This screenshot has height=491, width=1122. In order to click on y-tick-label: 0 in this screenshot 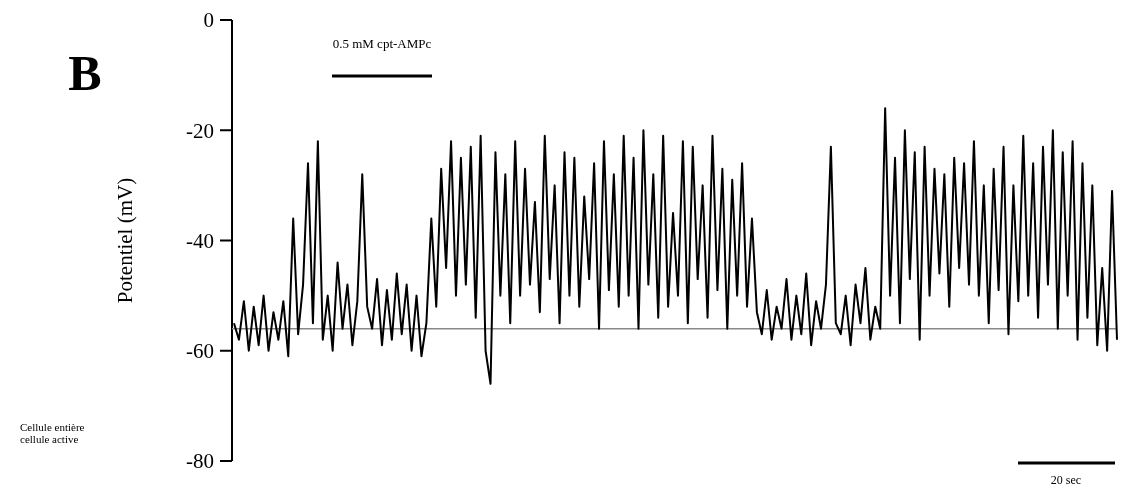, I will do `click(208, 20)`.